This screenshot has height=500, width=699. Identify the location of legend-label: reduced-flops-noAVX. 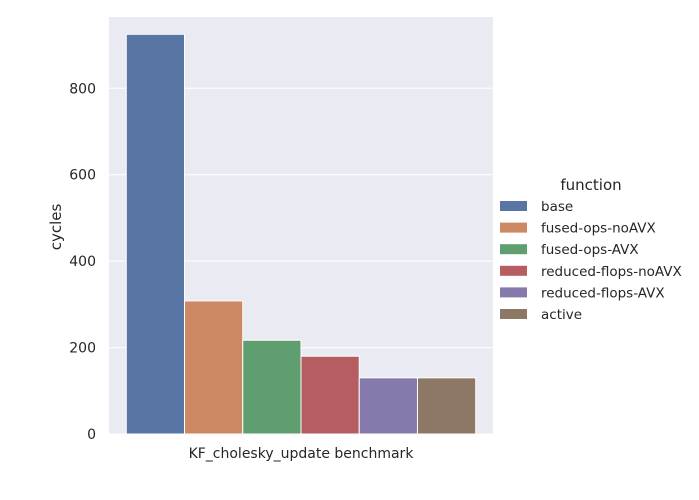
(611, 272).